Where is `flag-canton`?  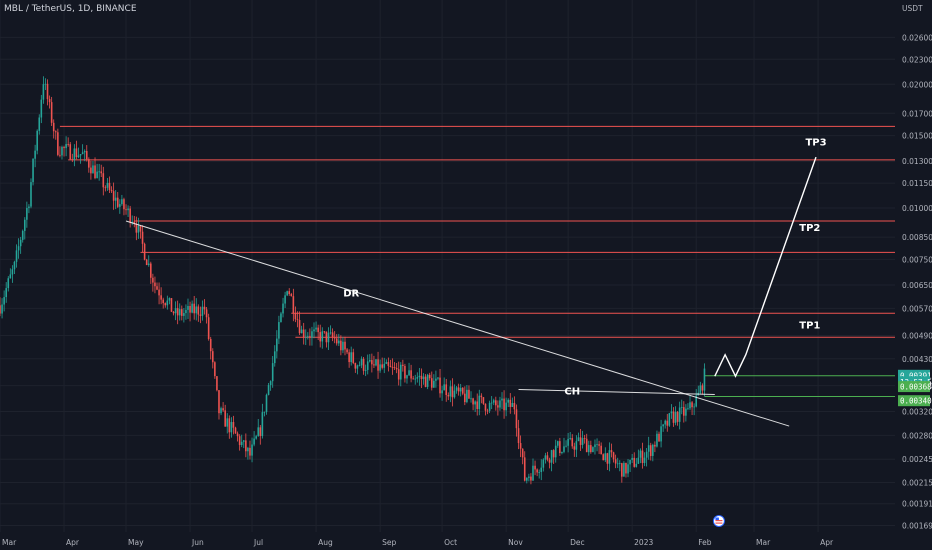 flag-canton is located at coordinates (717, 518).